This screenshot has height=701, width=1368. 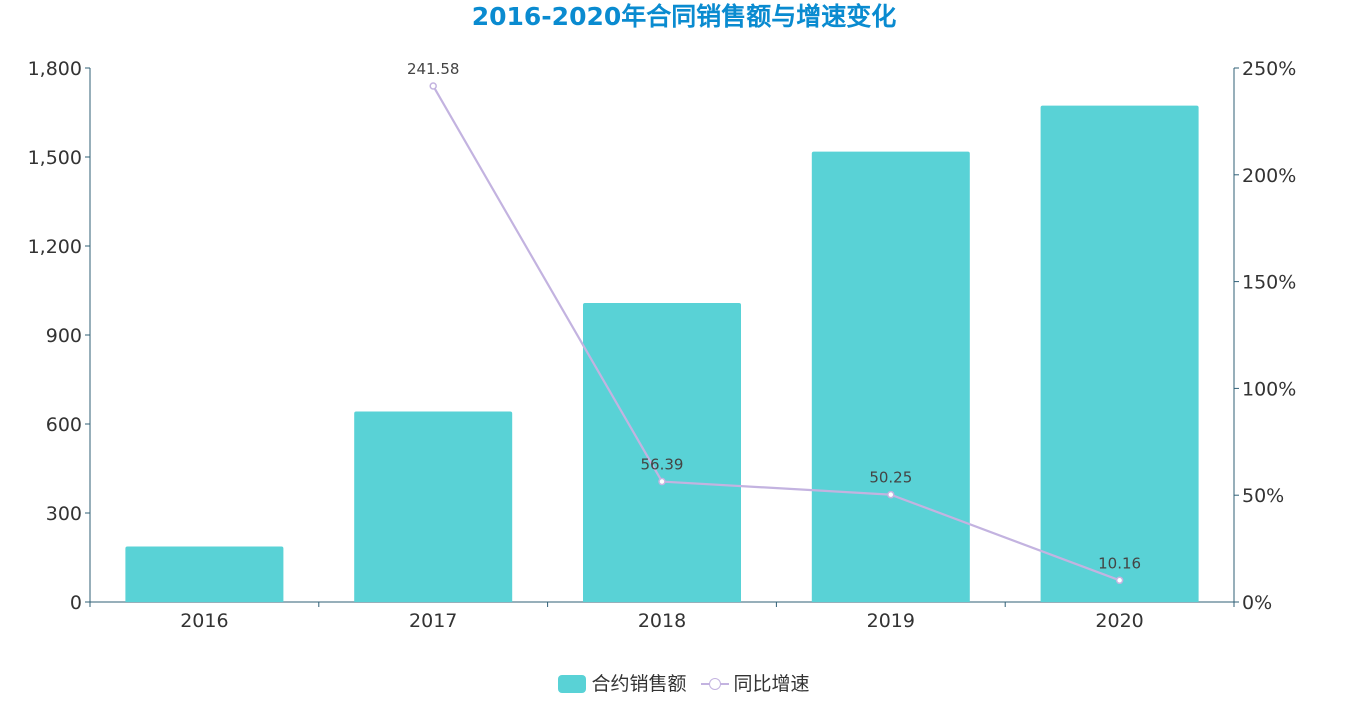 What do you see at coordinates (662, 621) in the screenshot?
I see `x-tick-label: 2018` at bounding box center [662, 621].